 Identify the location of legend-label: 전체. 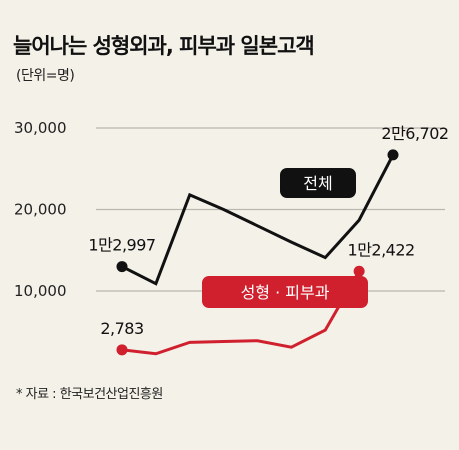
(317, 183).